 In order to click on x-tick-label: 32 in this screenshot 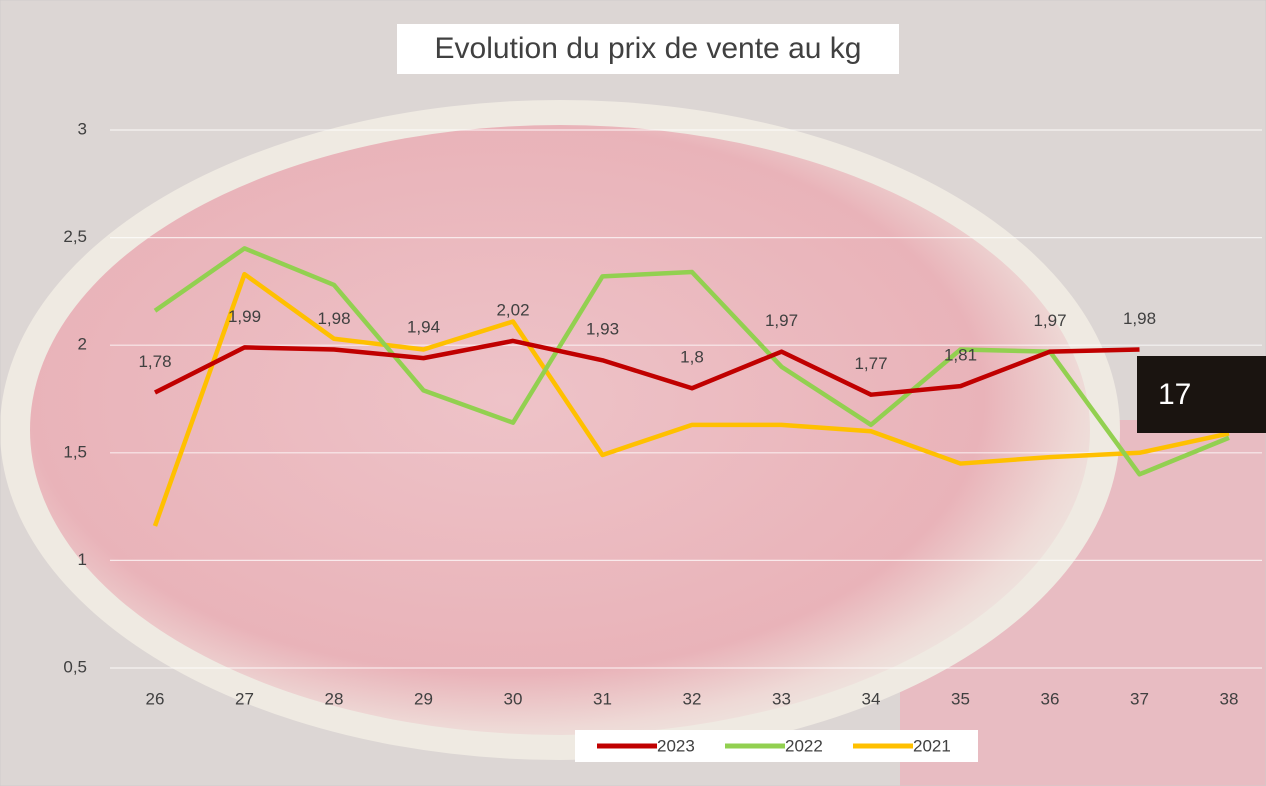, I will do `click(692, 698)`.